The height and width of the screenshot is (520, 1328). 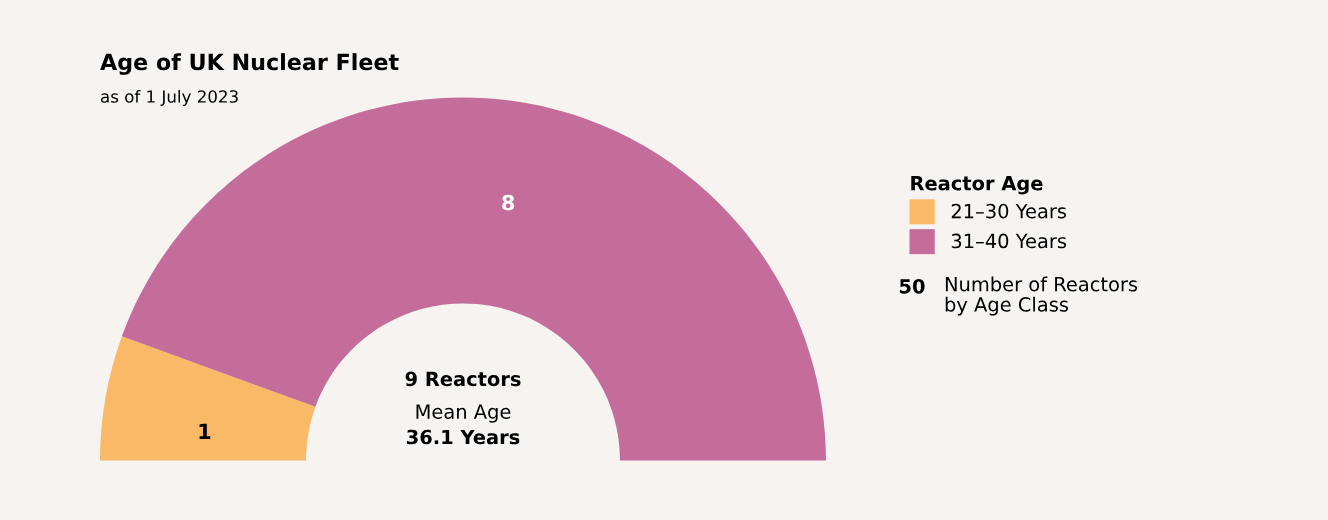 I want to click on data-label: 1, so click(x=205, y=431).